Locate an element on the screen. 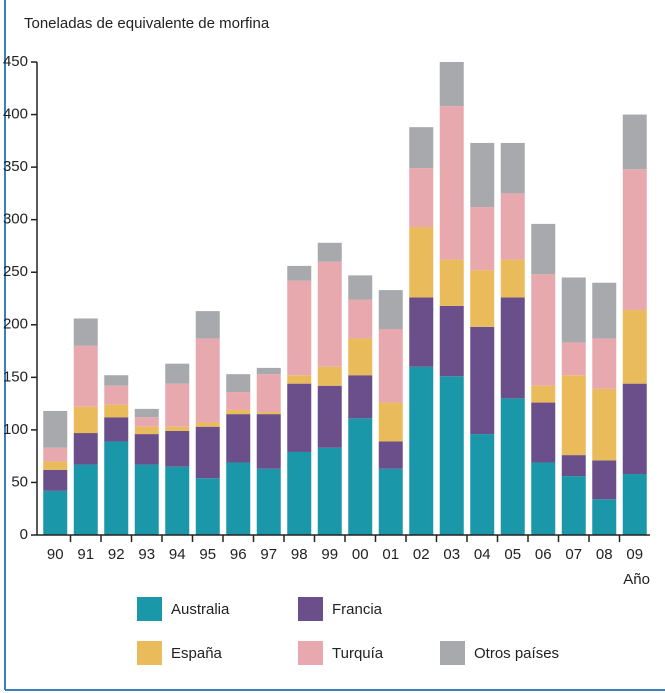  x-tick-label: 08 is located at coordinates (604, 554).